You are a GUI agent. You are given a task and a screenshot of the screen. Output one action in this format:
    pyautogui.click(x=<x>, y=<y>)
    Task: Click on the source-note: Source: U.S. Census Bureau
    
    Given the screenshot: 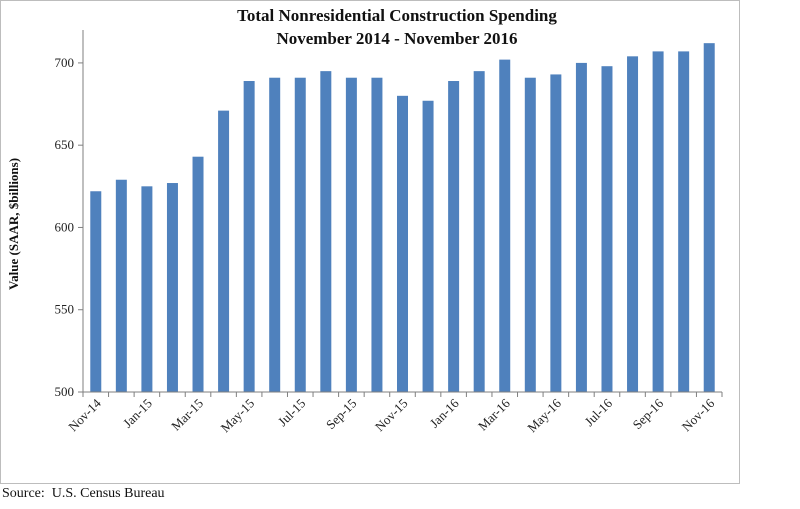 What is the action you would take?
    pyautogui.click(x=83, y=493)
    